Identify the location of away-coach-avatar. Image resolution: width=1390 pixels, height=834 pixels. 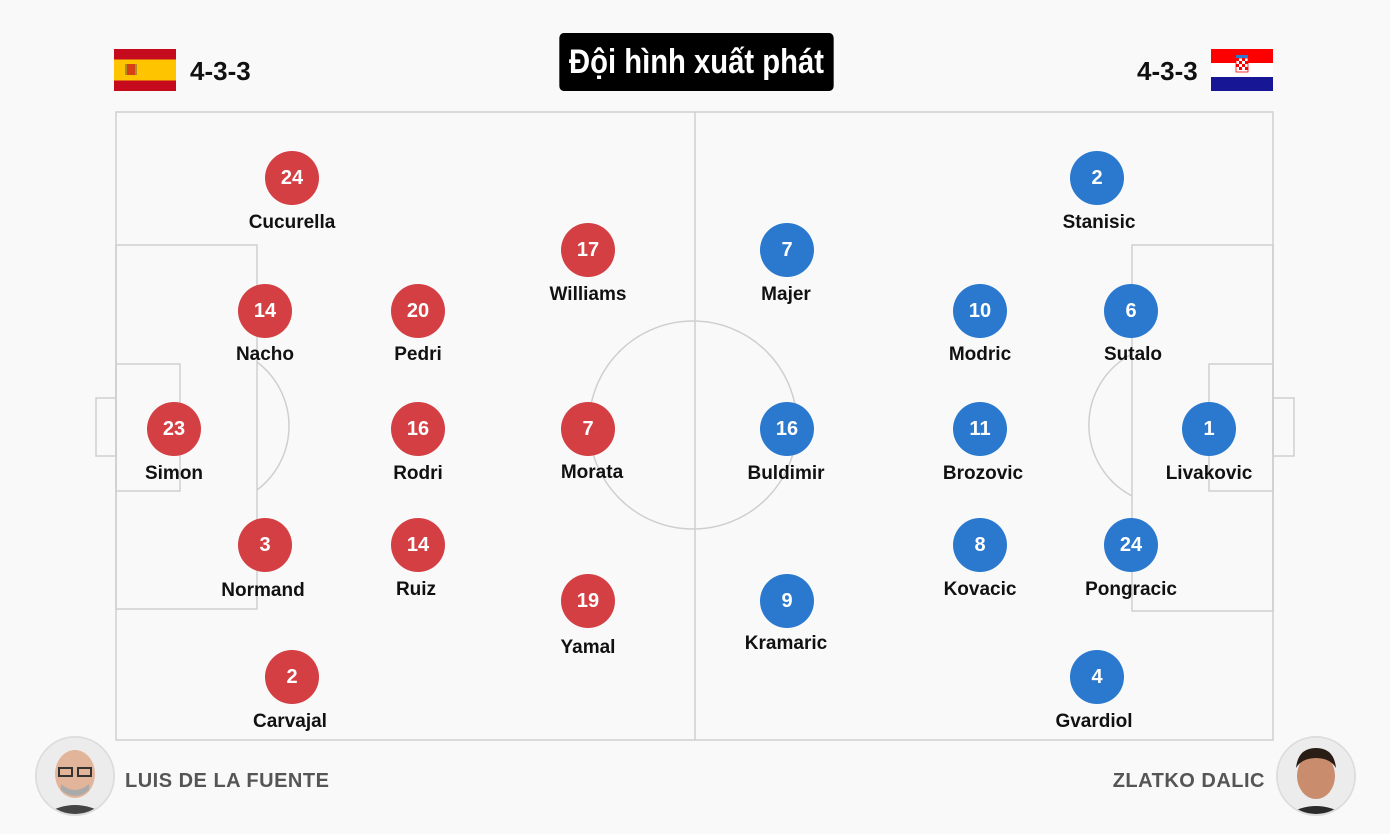
(1316, 776).